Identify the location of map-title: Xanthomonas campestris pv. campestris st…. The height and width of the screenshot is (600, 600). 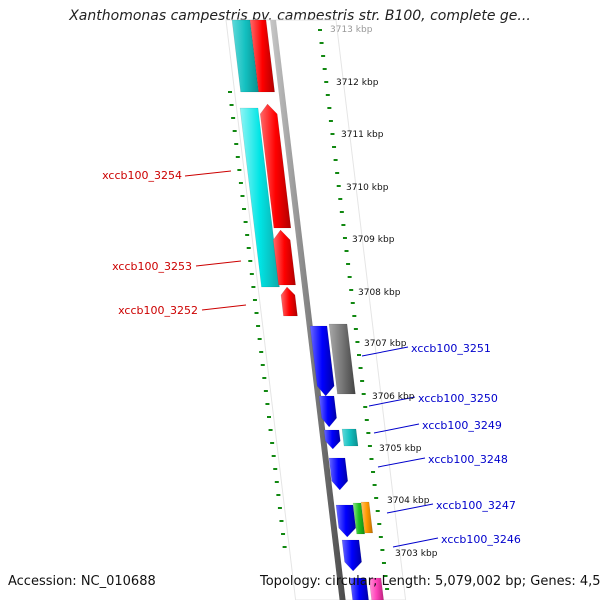
(300, 16).